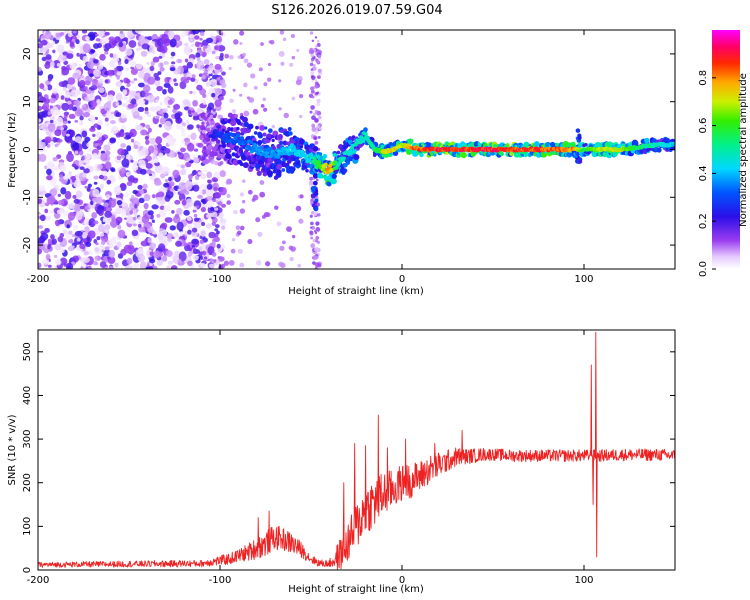 The width and height of the screenshot is (750, 600). What do you see at coordinates (229, 138) in the screenshot?
I see `ridge-core` at bounding box center [229, 138].